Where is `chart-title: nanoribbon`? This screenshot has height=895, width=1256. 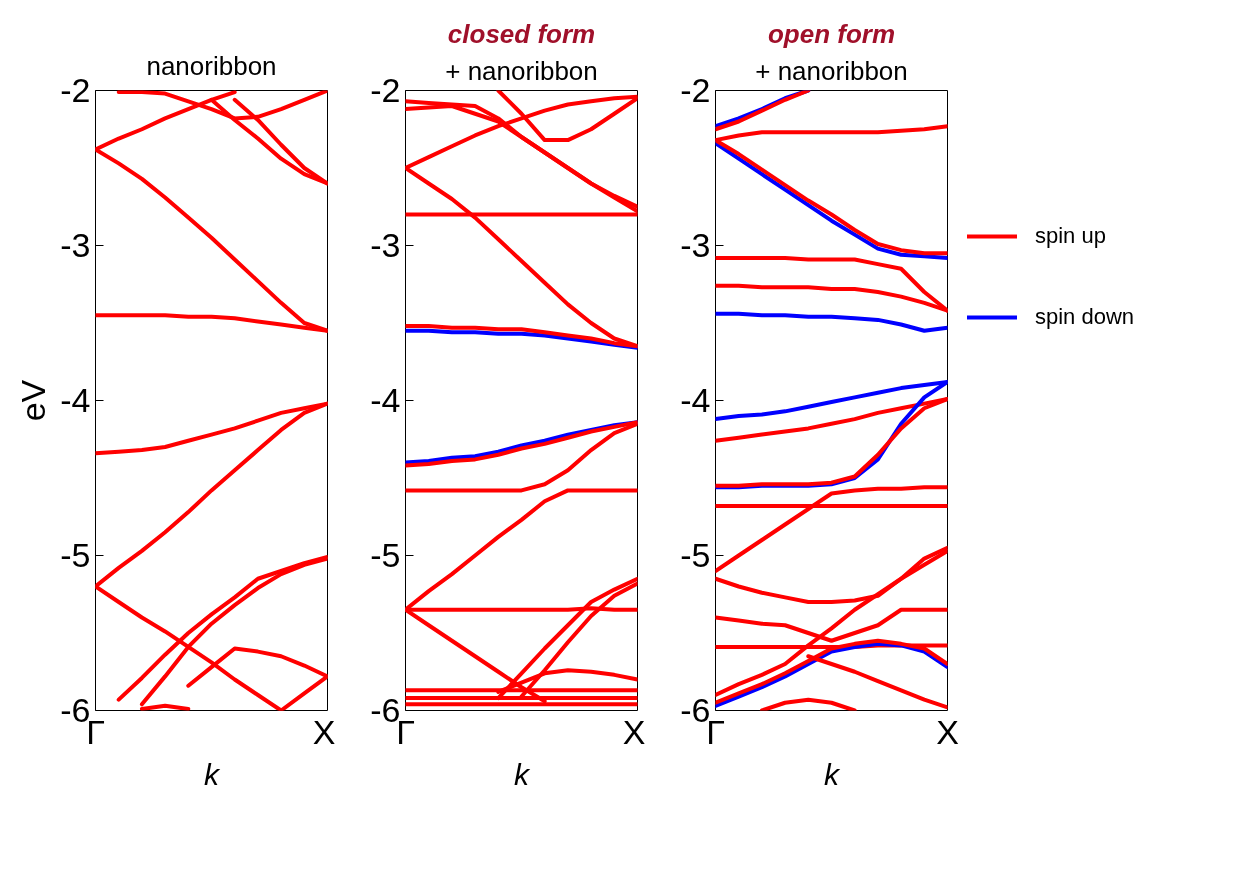
chart-title: nanoribbon is located at coordinates (211, 65).